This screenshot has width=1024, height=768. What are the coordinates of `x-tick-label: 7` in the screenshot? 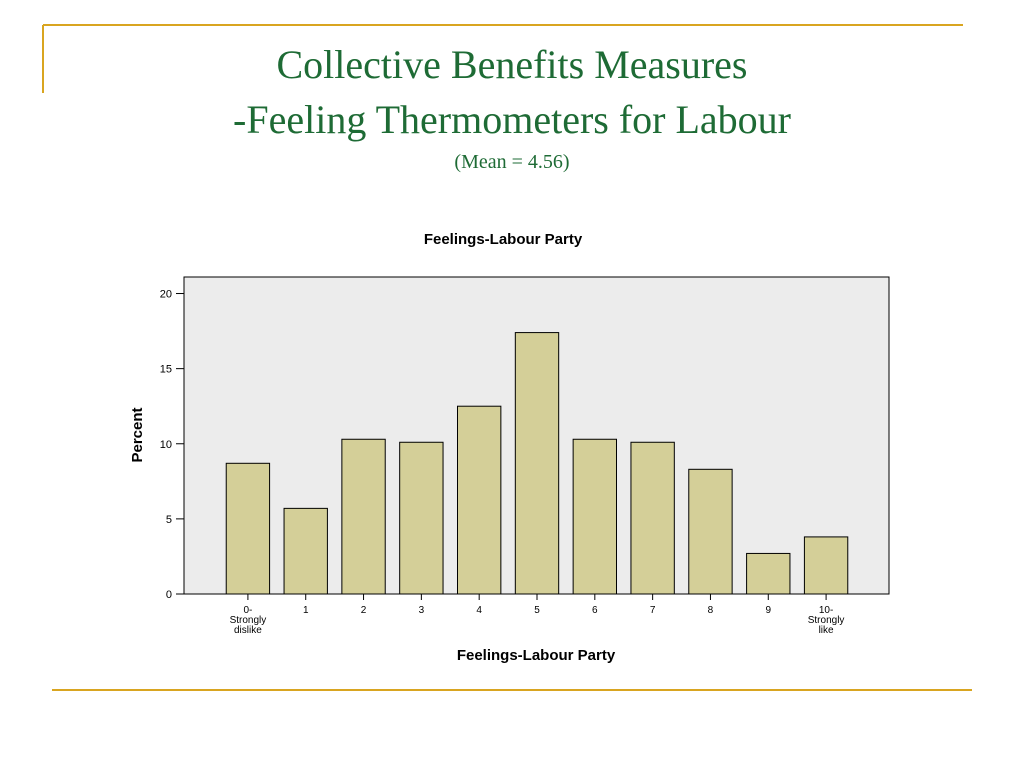 It's located at (653, 610).